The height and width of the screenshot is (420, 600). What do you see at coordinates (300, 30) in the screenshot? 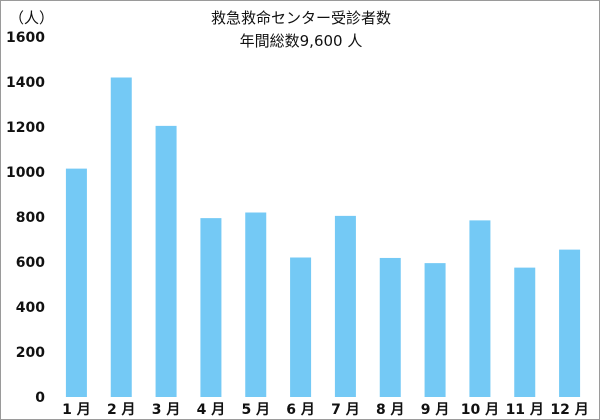
I see `chart-title-block: 救急救命センター受診者数 年間総数9,600 人` at bounding box center [300, 30].